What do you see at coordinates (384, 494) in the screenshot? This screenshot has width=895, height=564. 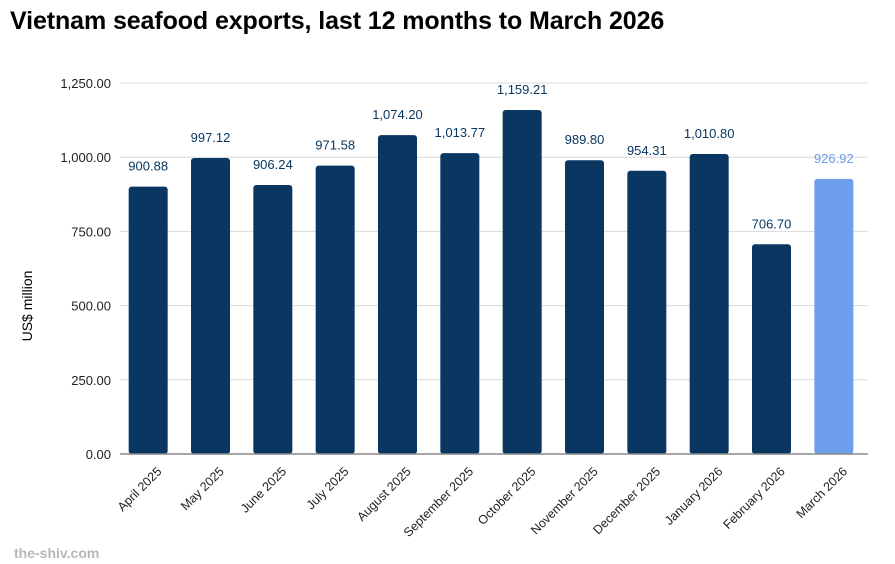 I see `x-tick-label: August 2025` at bounding box center [384, 494].